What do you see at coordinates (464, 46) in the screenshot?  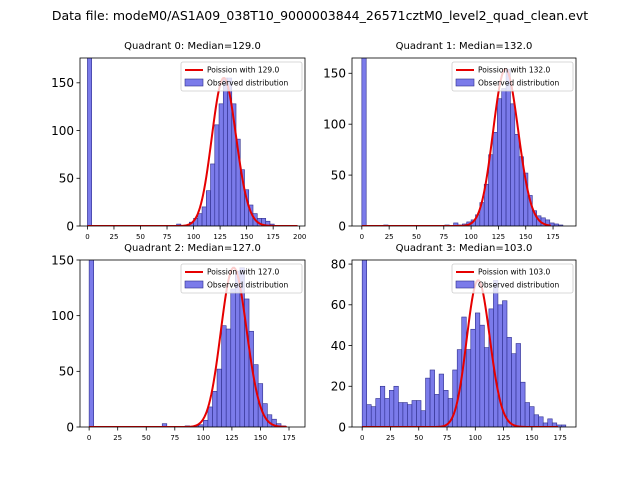 I see `subplot-title: Quadrant 1: Median=132.0` at bounding box center [464, 46].